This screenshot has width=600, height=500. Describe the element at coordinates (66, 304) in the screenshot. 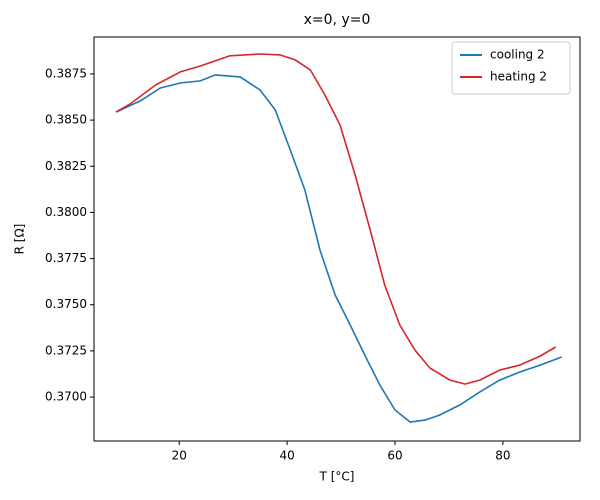

I see `y-tick-label: 0.3750` at that location.